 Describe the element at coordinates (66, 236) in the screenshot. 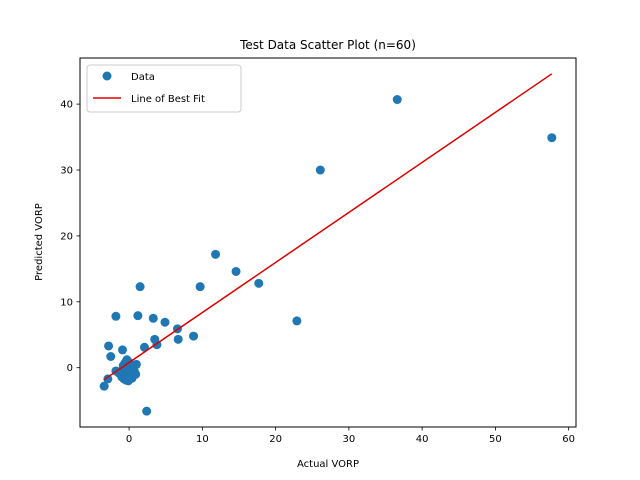

I see `y-tick-label: 20` at that location.